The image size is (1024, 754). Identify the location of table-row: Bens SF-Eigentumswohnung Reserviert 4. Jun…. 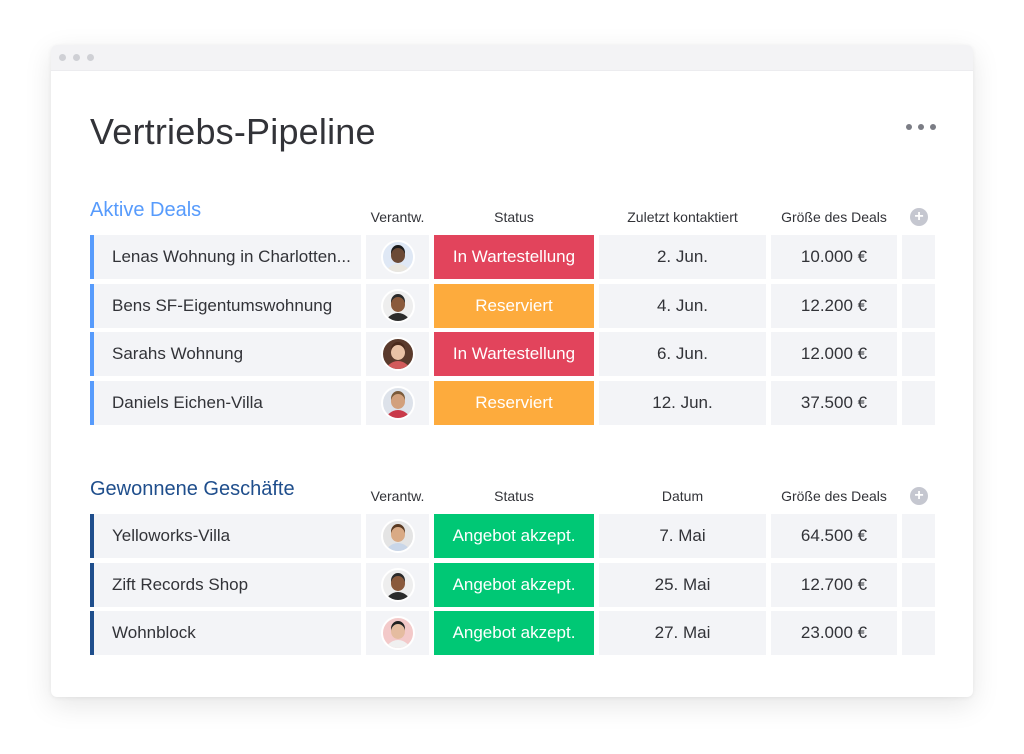
(512, 305).